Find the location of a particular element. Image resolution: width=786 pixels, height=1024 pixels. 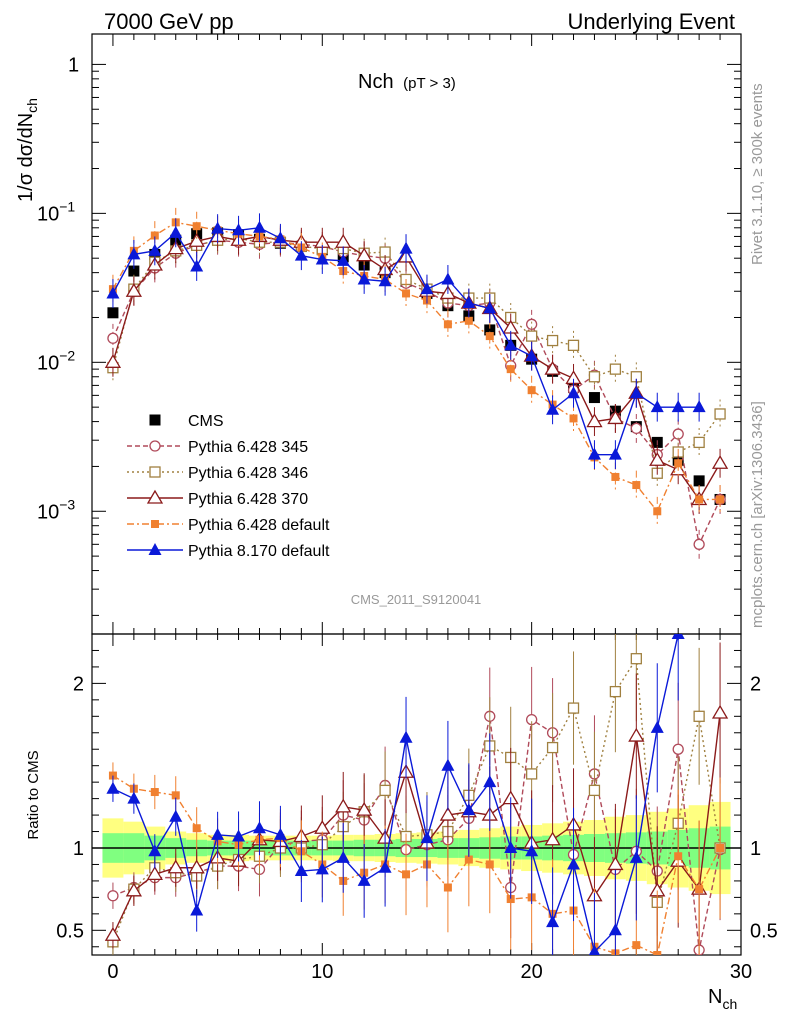

y-tick-label: 10⁻¹ is located at coordinates (56, 211).